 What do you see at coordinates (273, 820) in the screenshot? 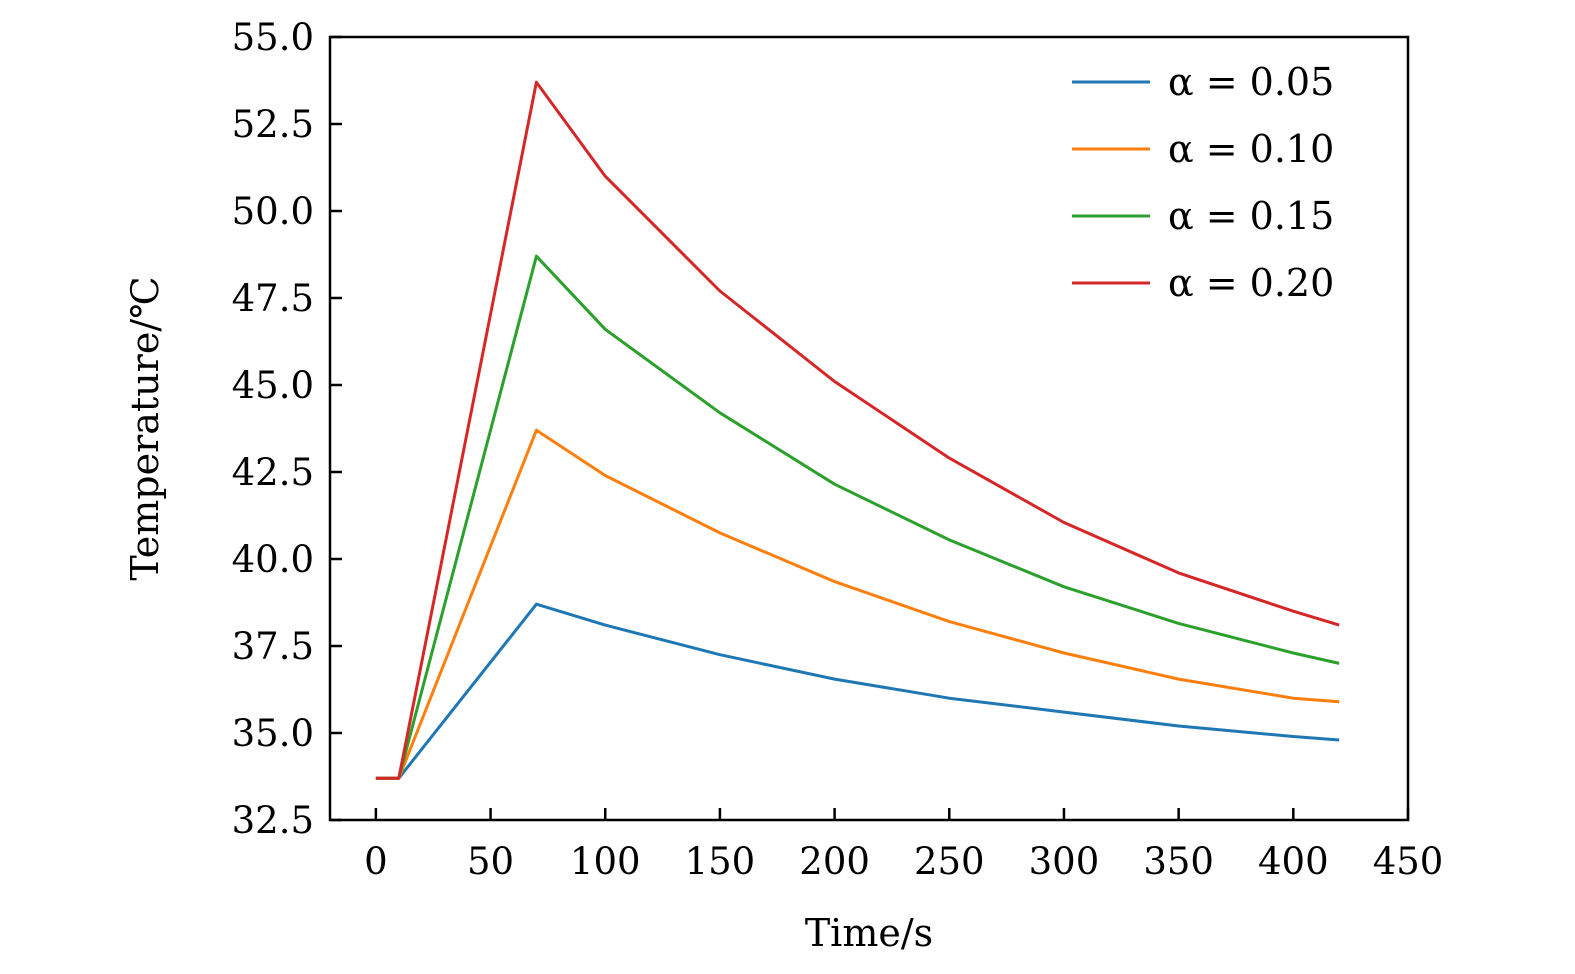
I see `y-tick-label: 32.5` at bounding box center [273, 820].